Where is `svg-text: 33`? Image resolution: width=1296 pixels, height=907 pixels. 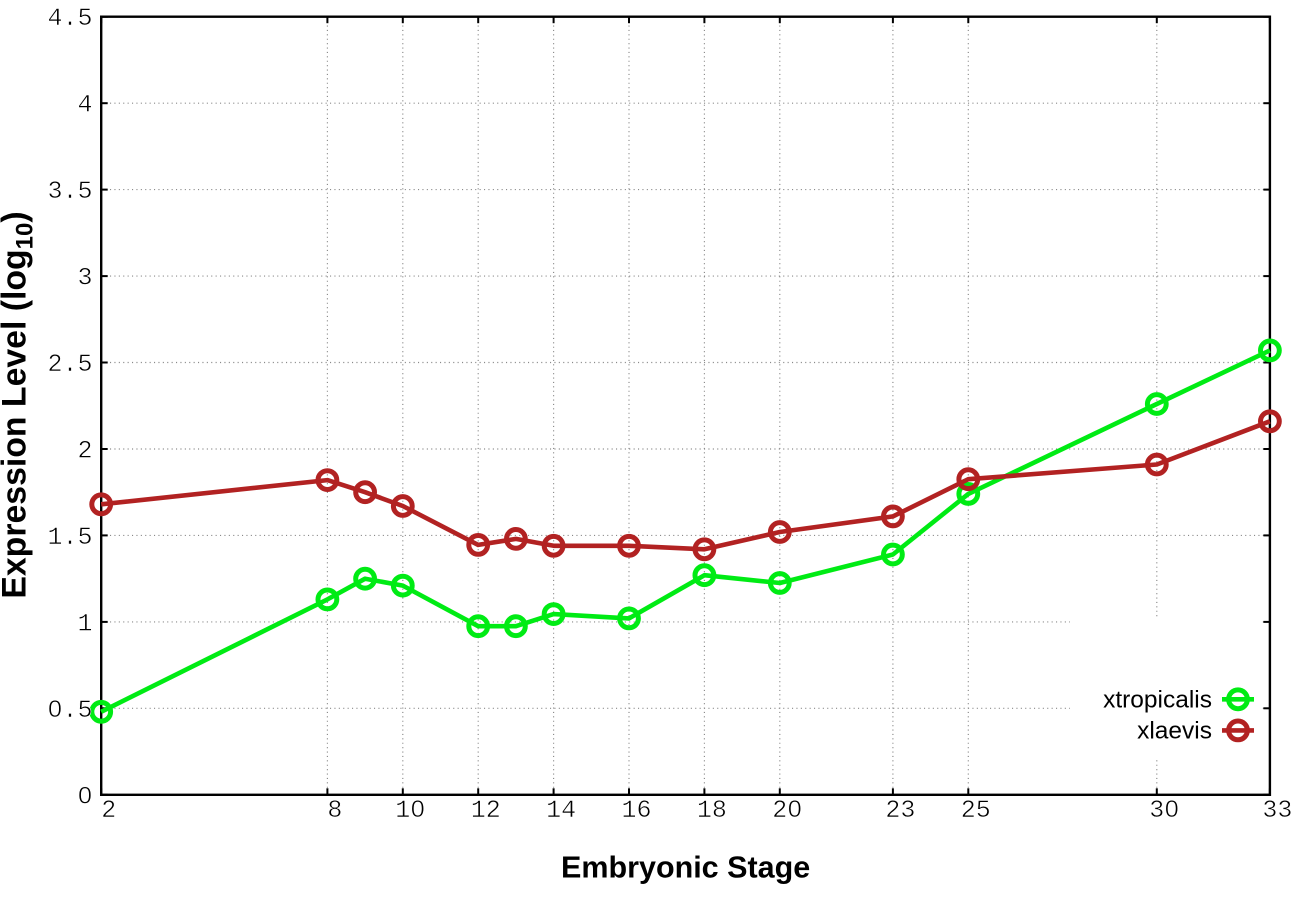 svg-text: 33 is located at coordinates (1277, 810).